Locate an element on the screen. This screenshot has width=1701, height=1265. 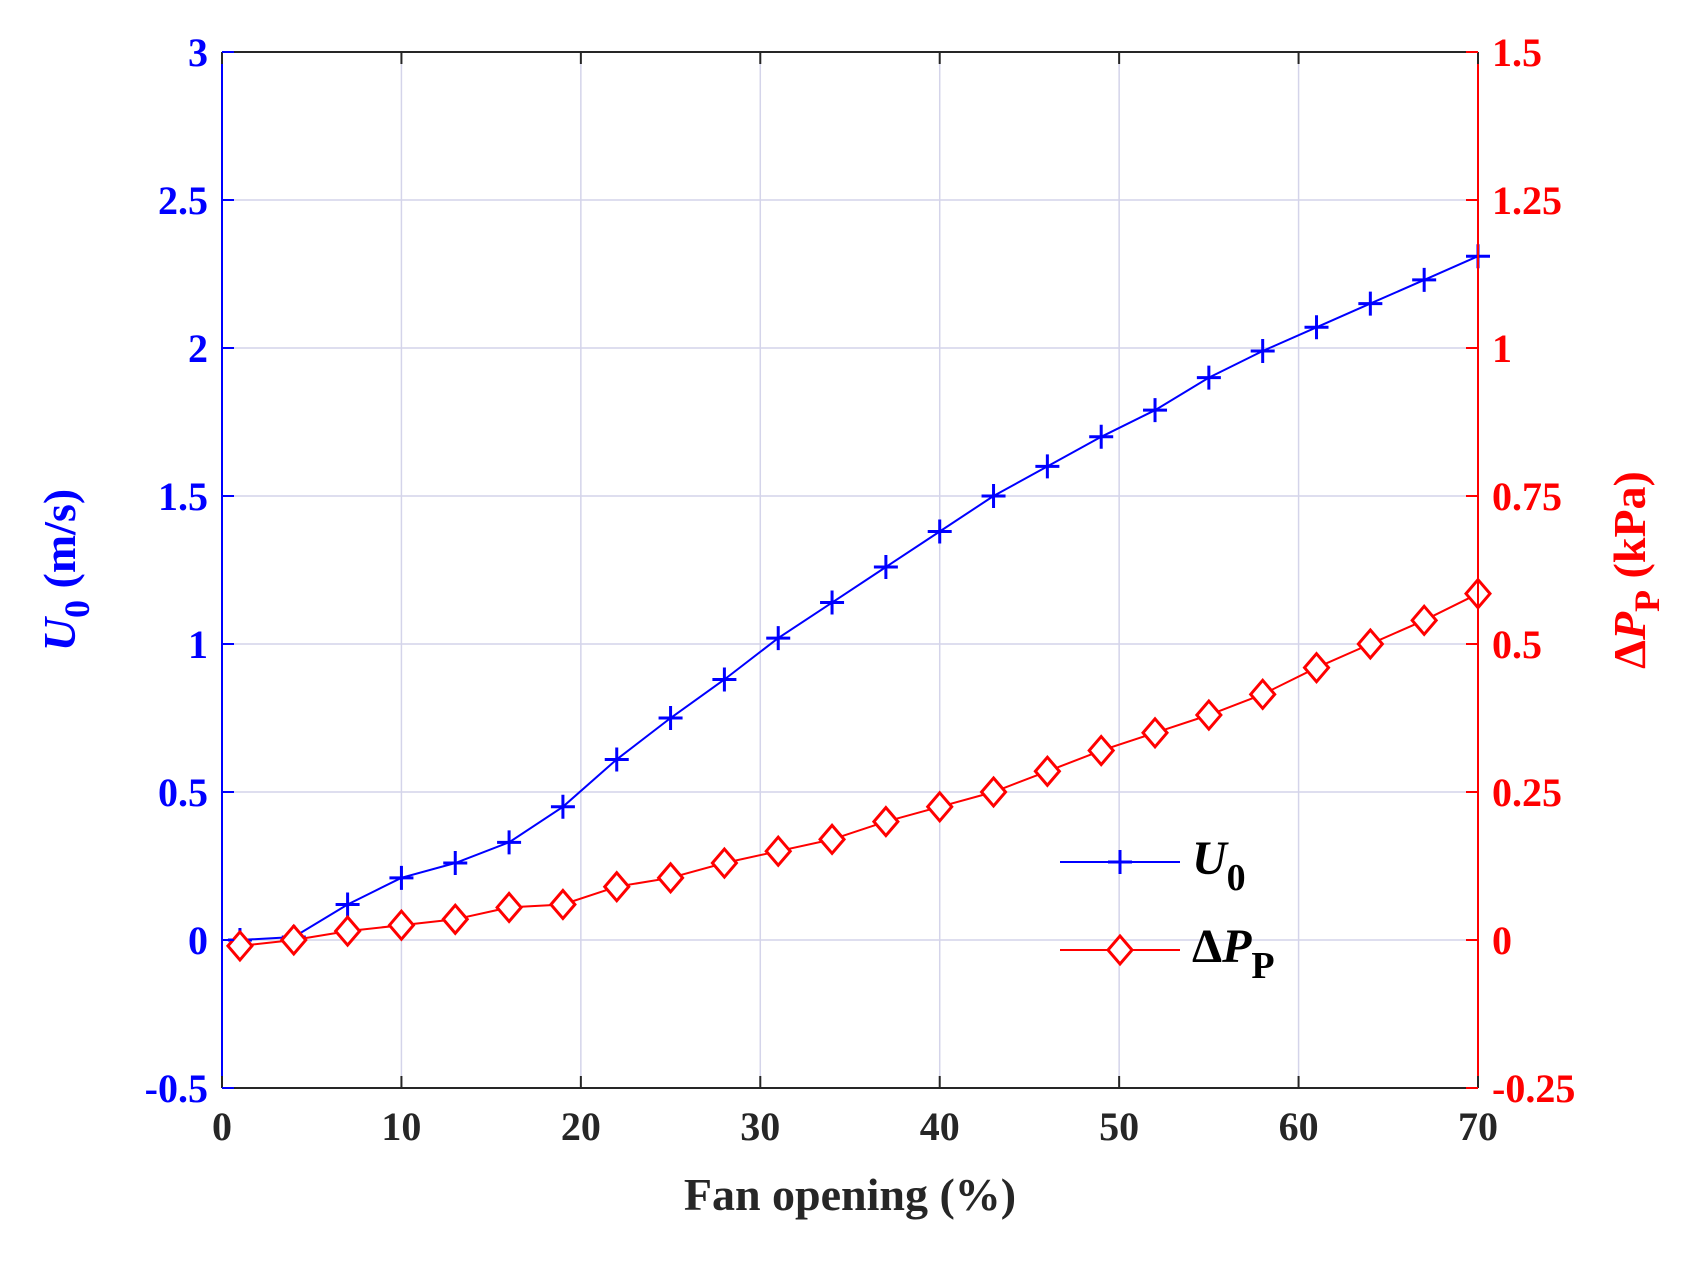
y-left-tick-label-1: 0 is located at coordinates (198, 940).